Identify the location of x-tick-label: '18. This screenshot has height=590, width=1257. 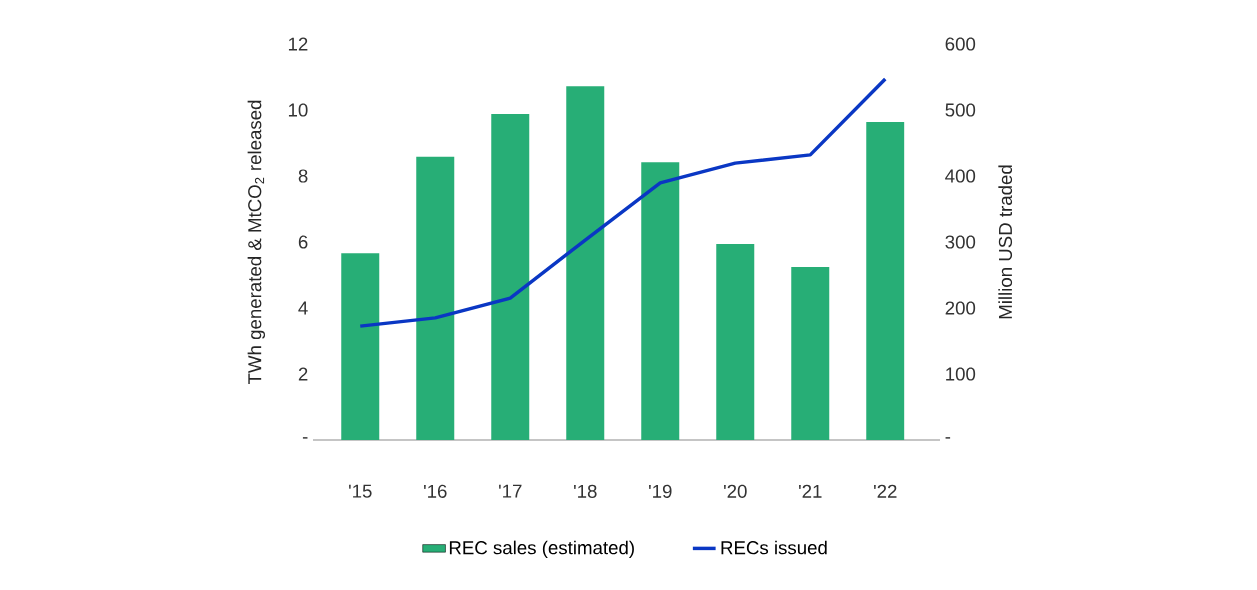
(585, 491).